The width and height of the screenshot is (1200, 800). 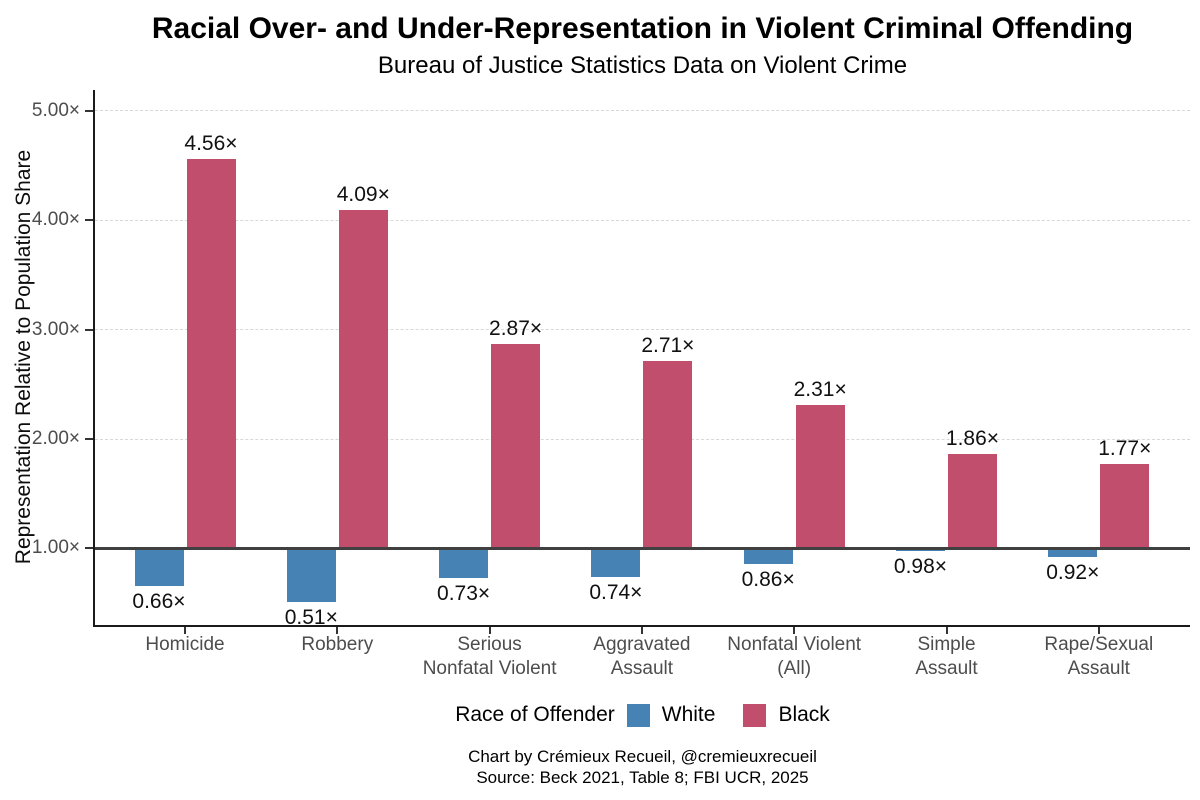 I want to click on bar-label-black-2: 2.87×, so click(x=516, y=328).